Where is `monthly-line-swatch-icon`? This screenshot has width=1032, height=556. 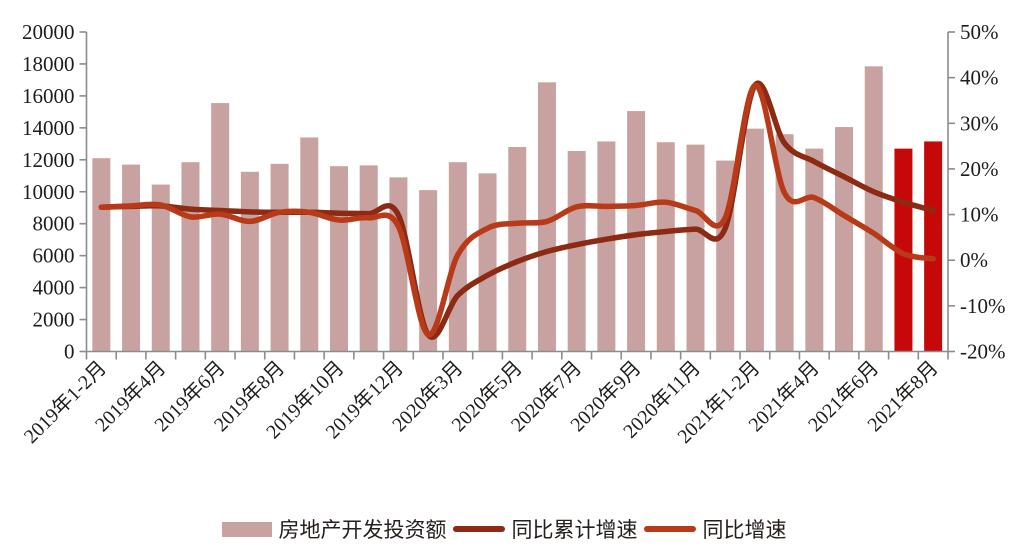 monthly-line-swatch-icon is located at coordinates (669, 529).